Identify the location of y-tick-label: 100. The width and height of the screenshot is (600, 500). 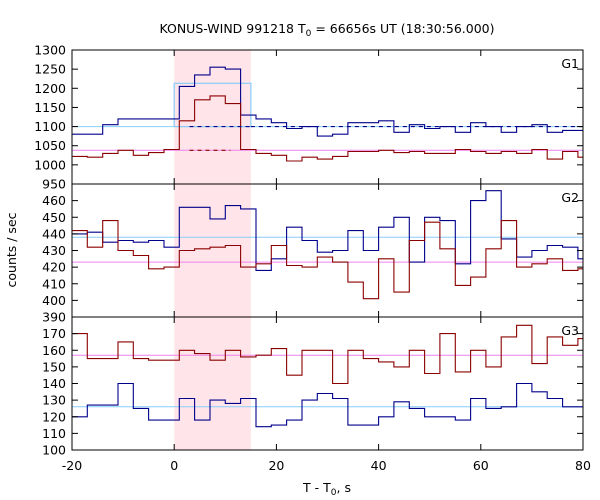
(54, 450).